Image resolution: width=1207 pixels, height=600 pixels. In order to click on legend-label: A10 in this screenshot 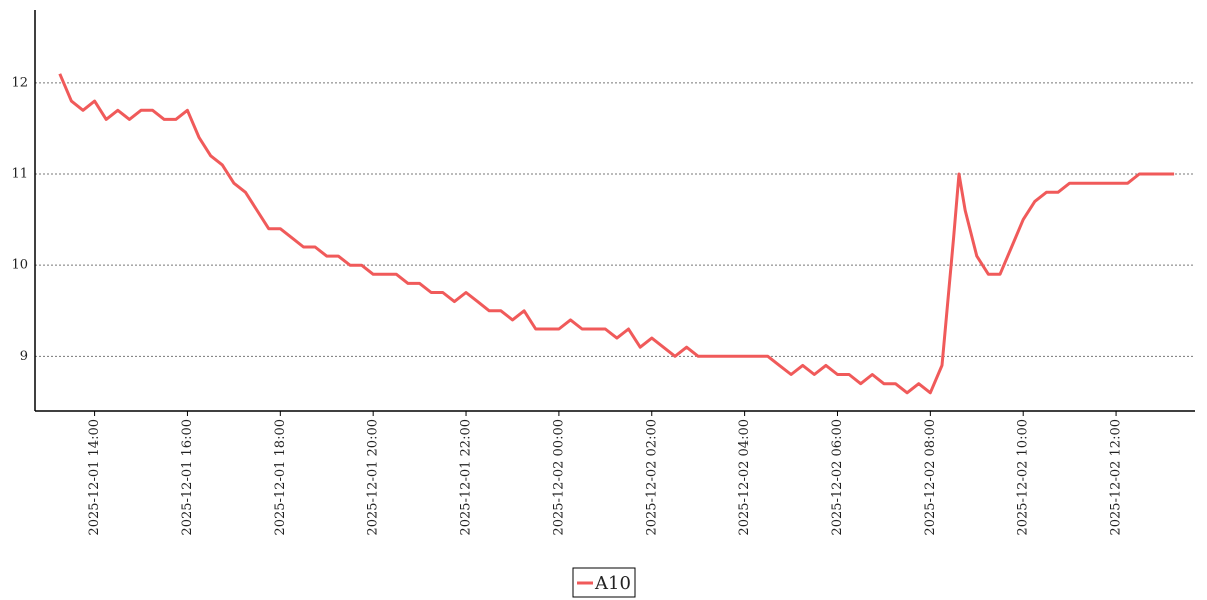, I will do `click(612, 583)`.